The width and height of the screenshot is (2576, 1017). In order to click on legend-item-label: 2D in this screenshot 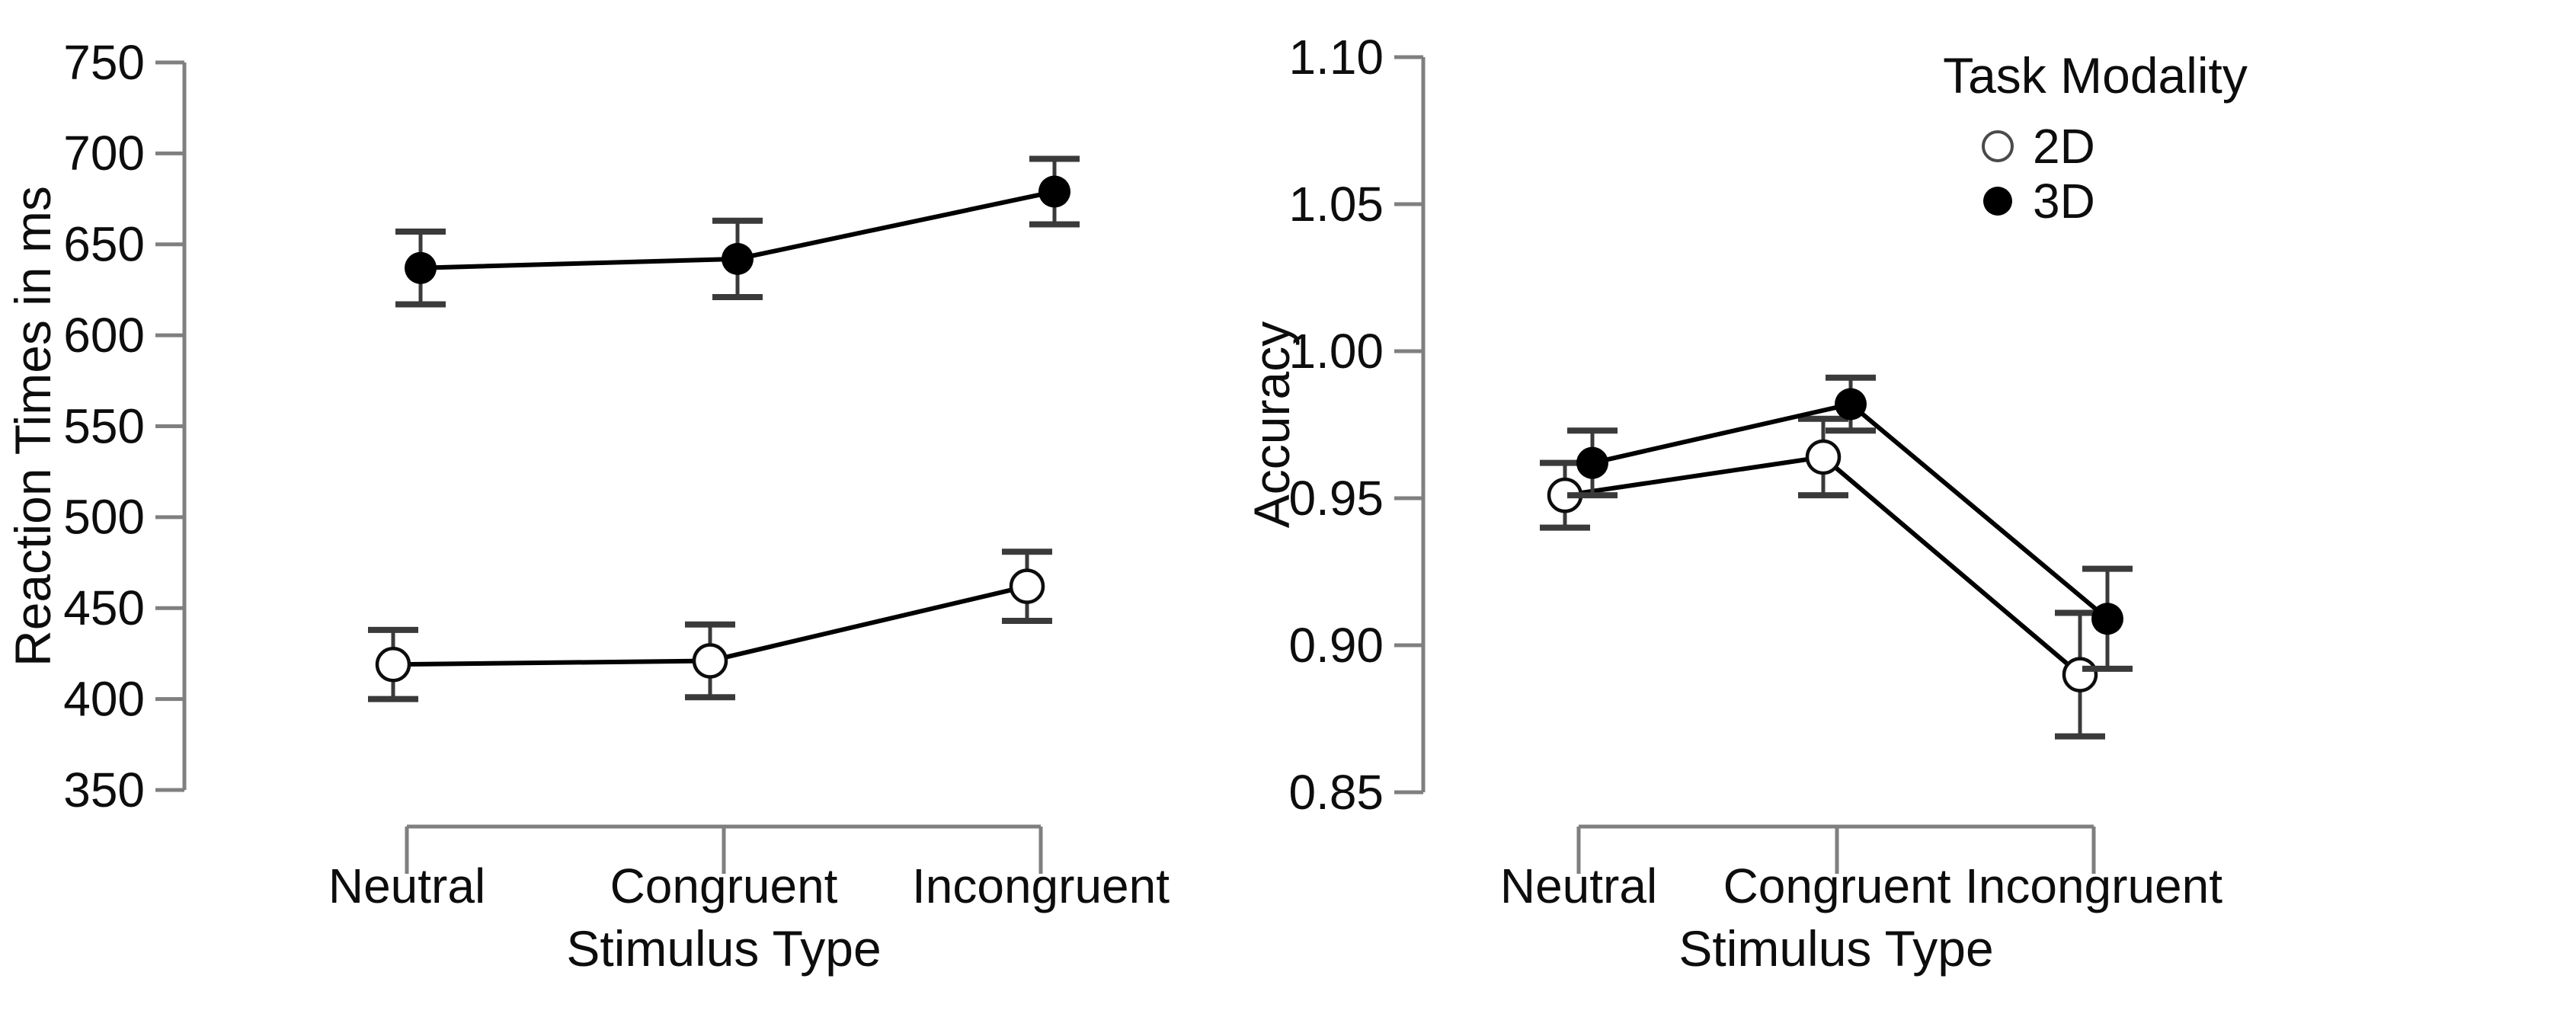, I will do `click(2064, 146)`.